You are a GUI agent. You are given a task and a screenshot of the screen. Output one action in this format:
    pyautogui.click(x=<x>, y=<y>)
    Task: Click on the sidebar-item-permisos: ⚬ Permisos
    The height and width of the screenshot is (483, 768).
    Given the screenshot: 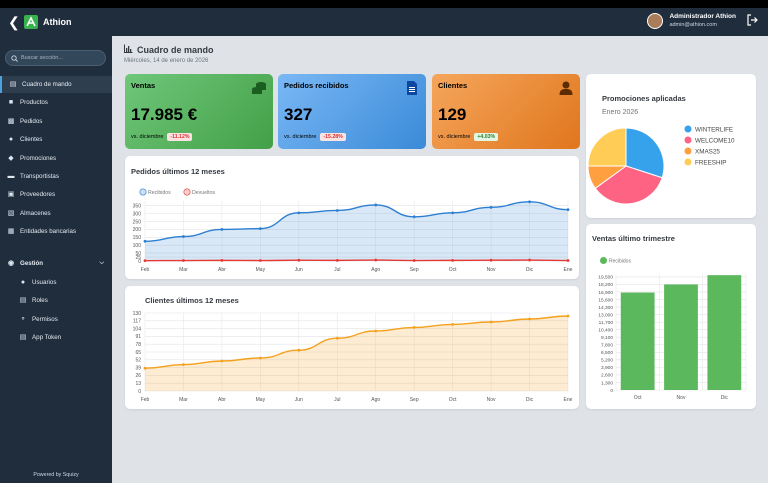 What is the action you would take?
    pyautogui.click(x=56, y=319)
    